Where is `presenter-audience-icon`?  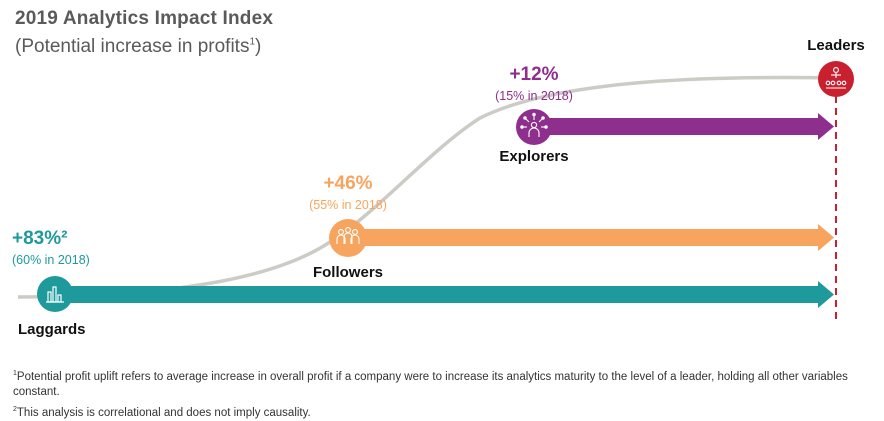 presenter-audience-icon is located at coordinates (836, 78).